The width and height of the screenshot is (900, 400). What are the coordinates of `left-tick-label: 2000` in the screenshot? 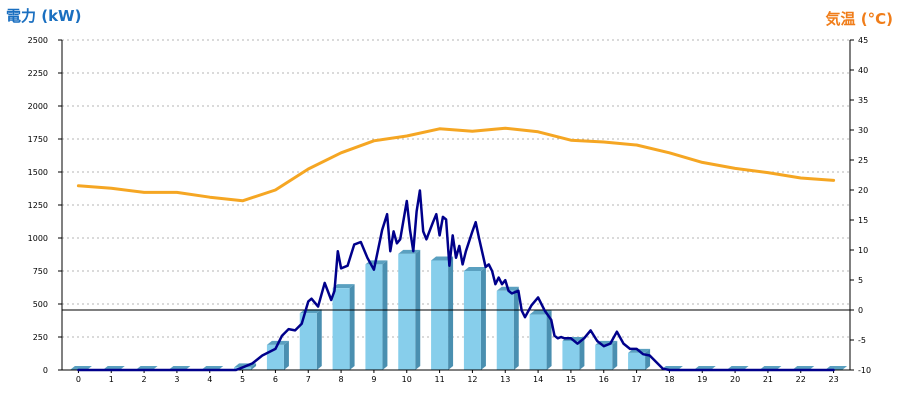 It's located at (38, 106).